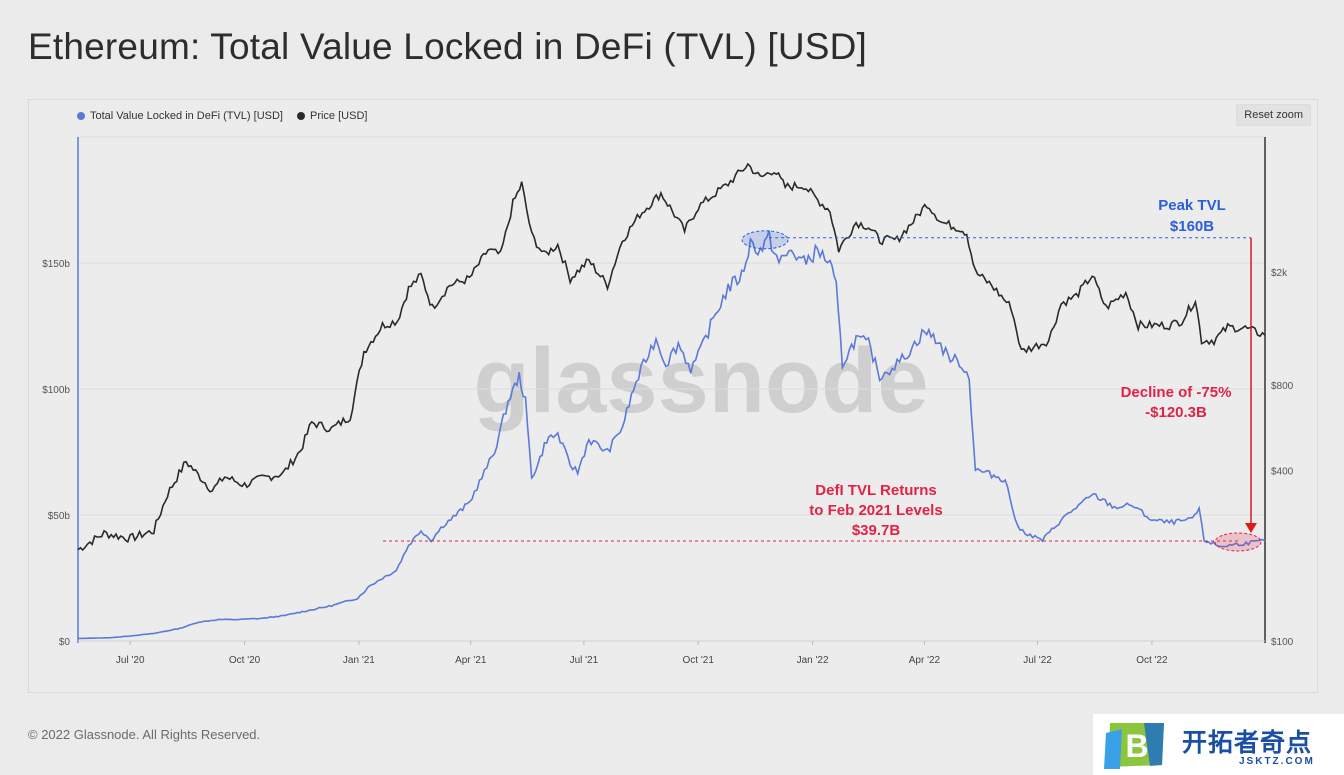  What do you see at coordinates (338, 116) in the screenshot?
I see `legend-label-price: Price [USD]` at bounding box center [338, 116].